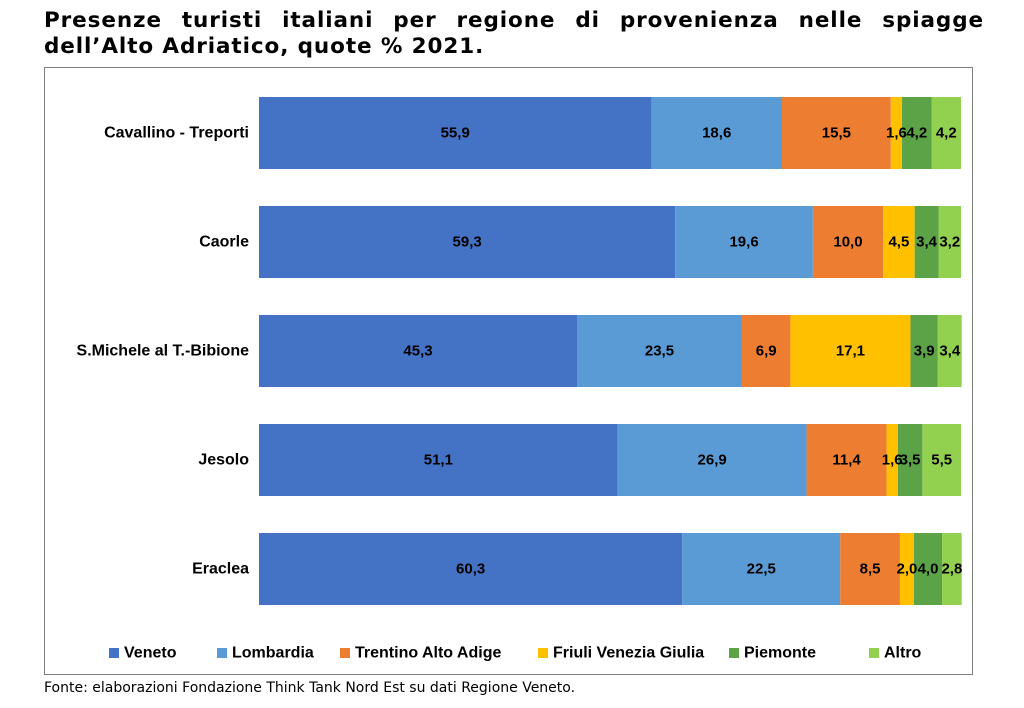 This screenshot has height=708, width=1024. What do you see at coordinates (176, 133) in the screenshot?
I see `category-label: Cavallino - Treporti` at bounding box center [176, 133].